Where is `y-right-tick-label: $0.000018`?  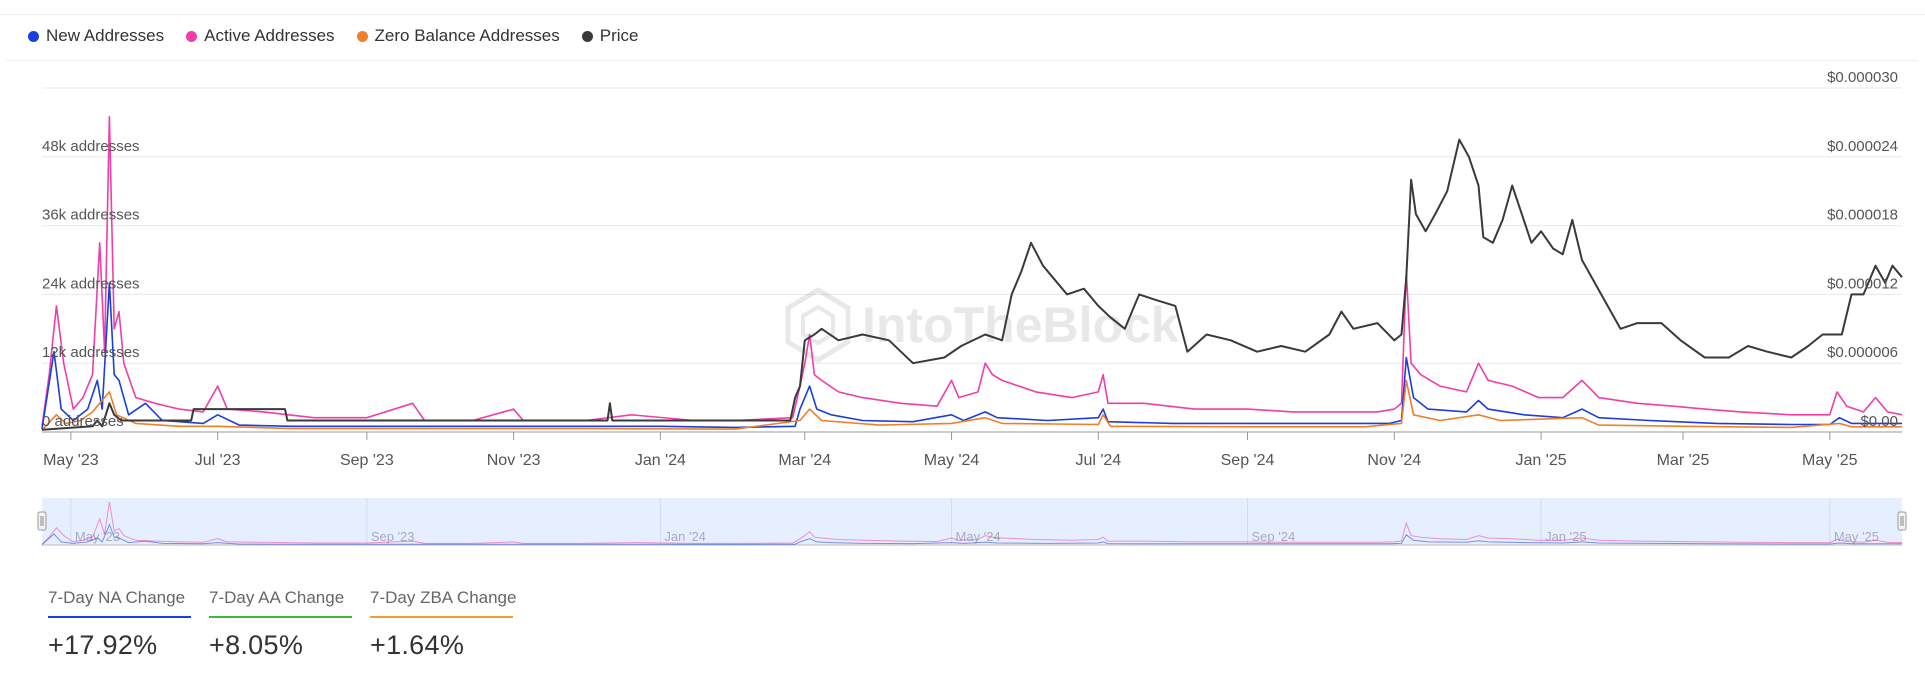
y-right-tick-label: $0.000018 is located at coordinates (1862, 215).